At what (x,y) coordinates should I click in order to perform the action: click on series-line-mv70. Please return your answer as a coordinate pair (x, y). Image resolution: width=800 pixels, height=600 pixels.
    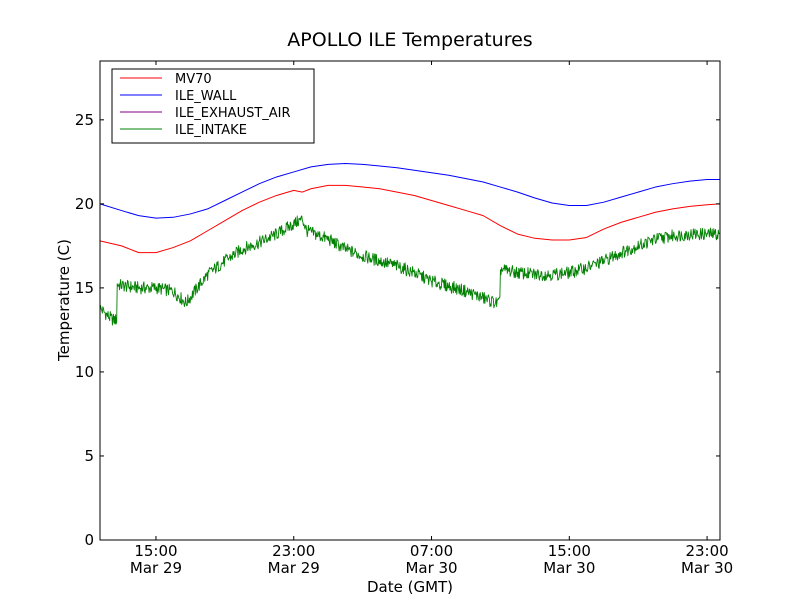
    Looking at the image, I should click on (410, 219).